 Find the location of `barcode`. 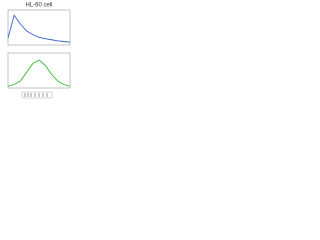

barcode is located at coordinates (37, 95).